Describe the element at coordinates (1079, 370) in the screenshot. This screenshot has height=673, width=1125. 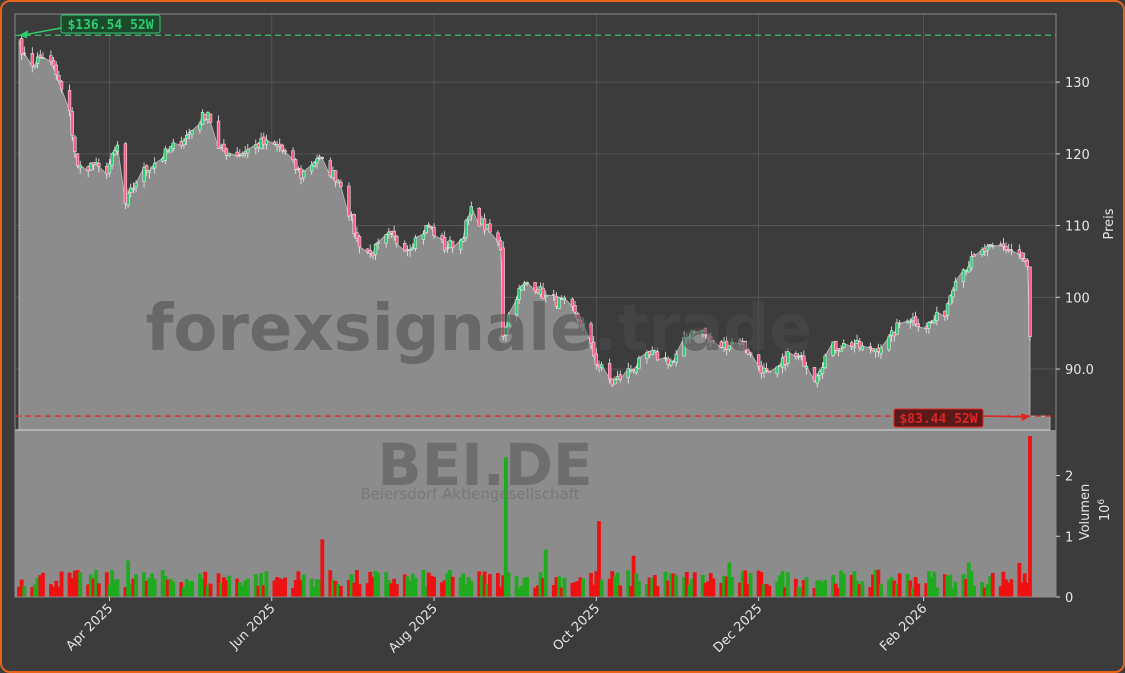
I see `price-tick-label: 90.0` at that location.